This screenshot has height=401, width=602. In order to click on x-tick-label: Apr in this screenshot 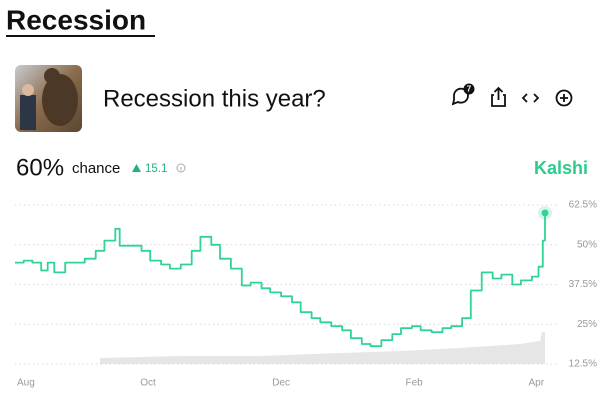, I will do `click(536, 383)`.